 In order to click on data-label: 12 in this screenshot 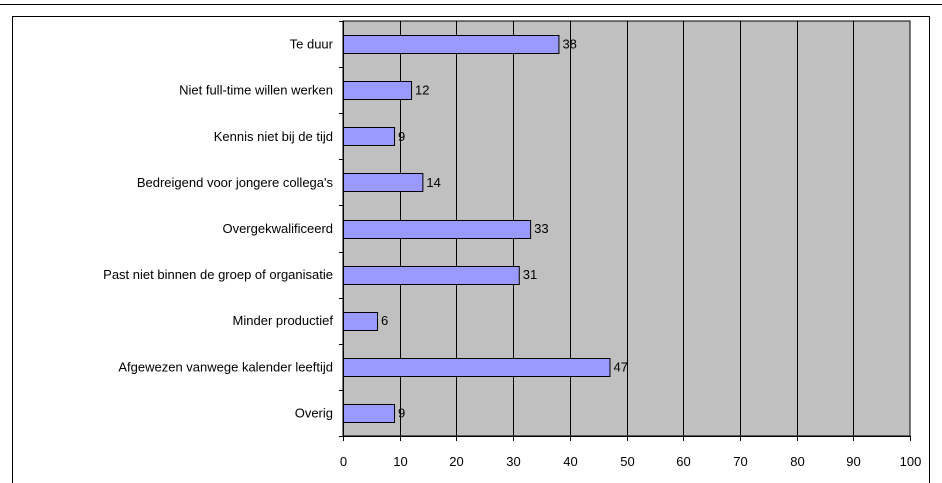, I will do `click(422, 90)`.